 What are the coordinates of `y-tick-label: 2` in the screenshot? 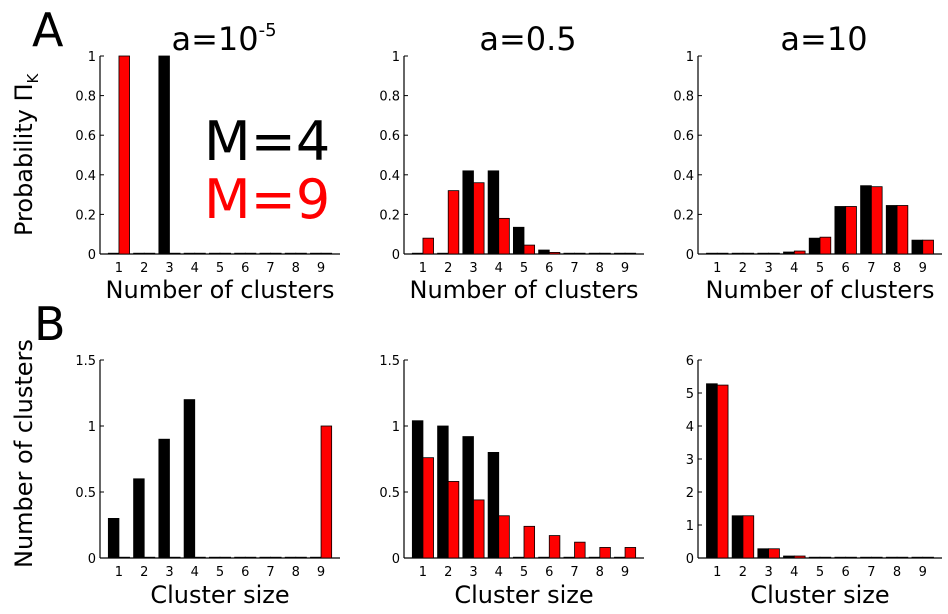 It's located at (690, 493).